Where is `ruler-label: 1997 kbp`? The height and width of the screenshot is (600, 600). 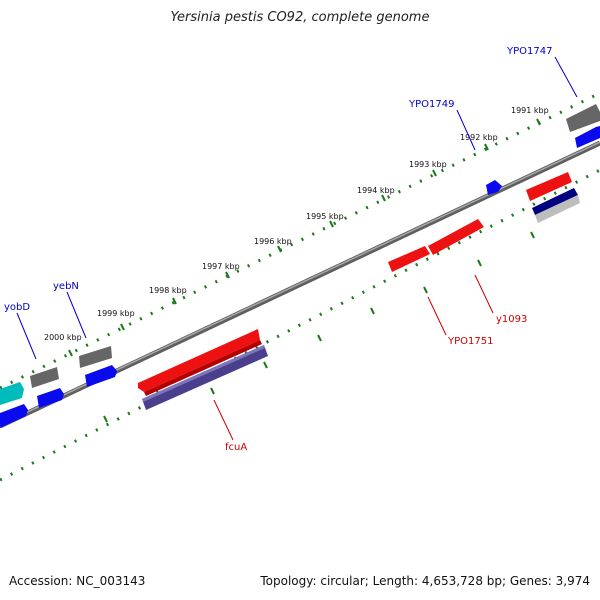
ruler-label: 1997 kbp is located at coordinates (221, 266).